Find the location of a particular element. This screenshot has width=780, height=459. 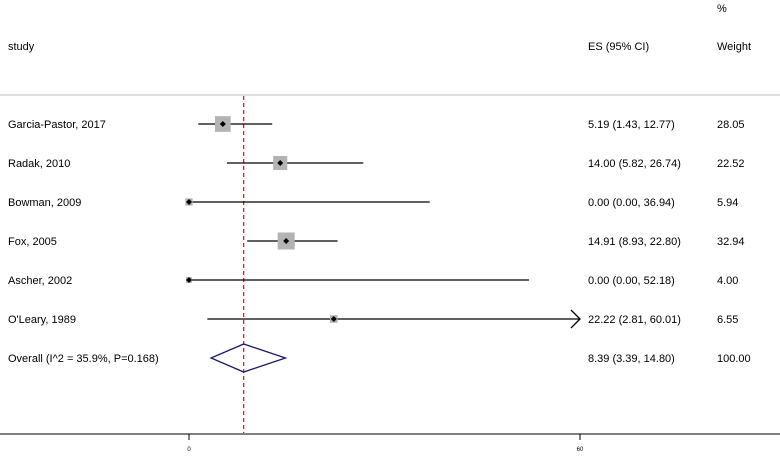

study-label: Ascher, 2002 is located at coordinates (40, 281).